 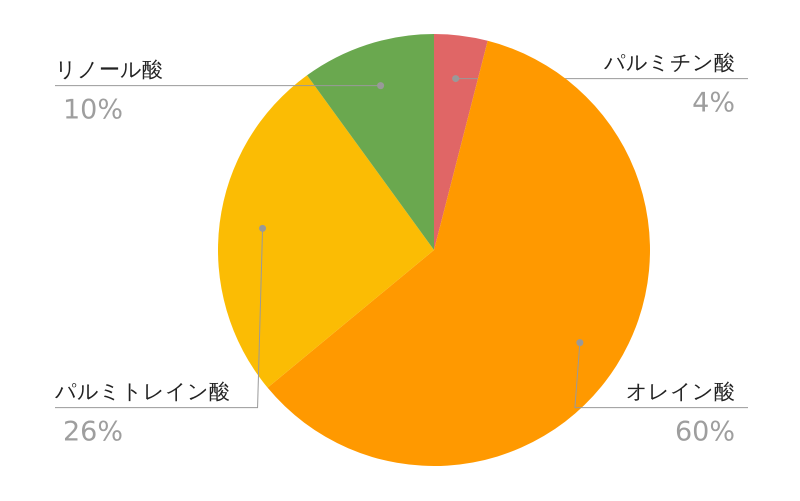 I want to click on data-label: 4%, so click(x=713, y=103).